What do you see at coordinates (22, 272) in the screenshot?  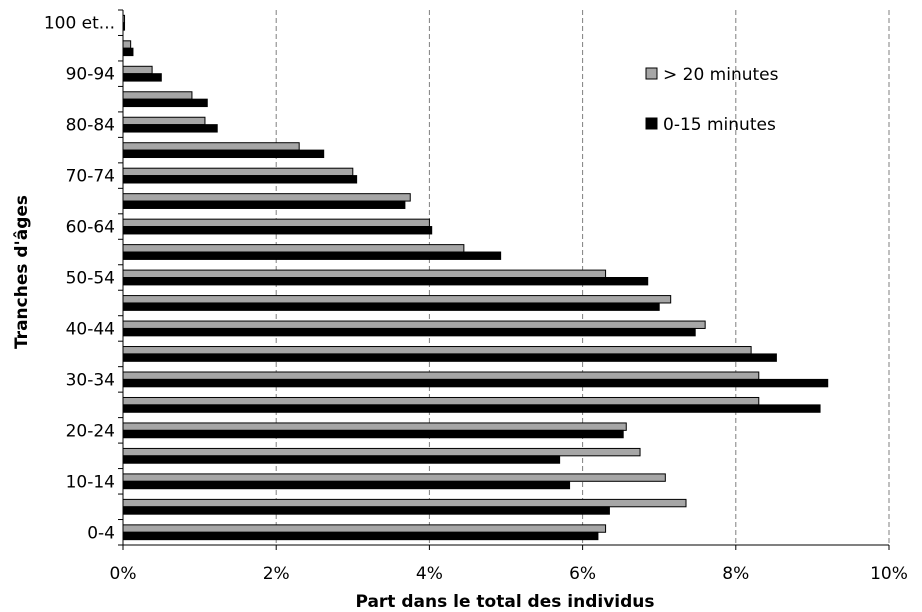 I see `y-axis-title: Tranches d'âges` at bounding box center [22, 272].